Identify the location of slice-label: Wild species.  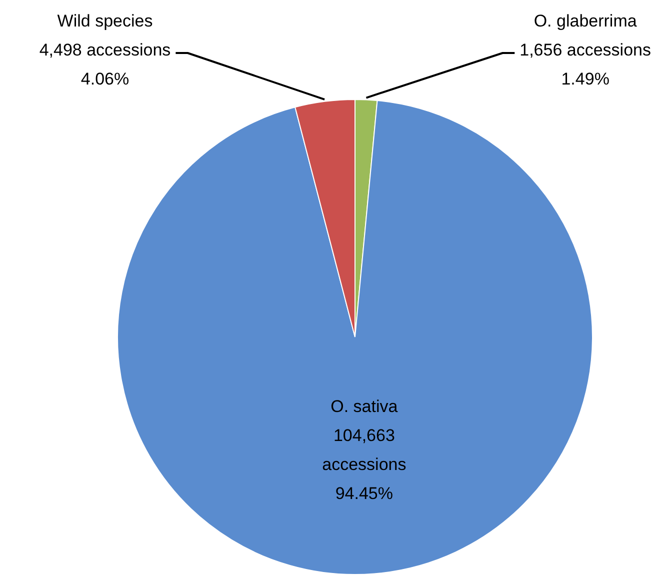
(105, 21).